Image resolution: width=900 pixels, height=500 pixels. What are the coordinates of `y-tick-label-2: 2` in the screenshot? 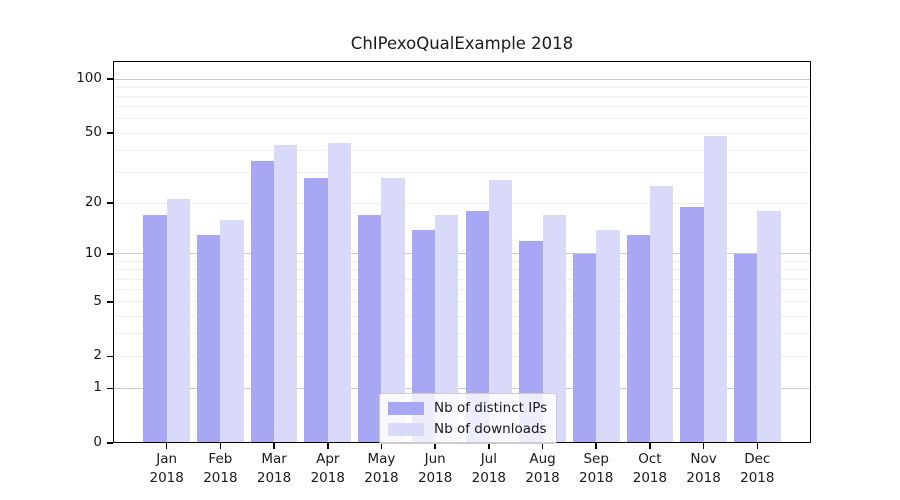 It's located at (97, 355).